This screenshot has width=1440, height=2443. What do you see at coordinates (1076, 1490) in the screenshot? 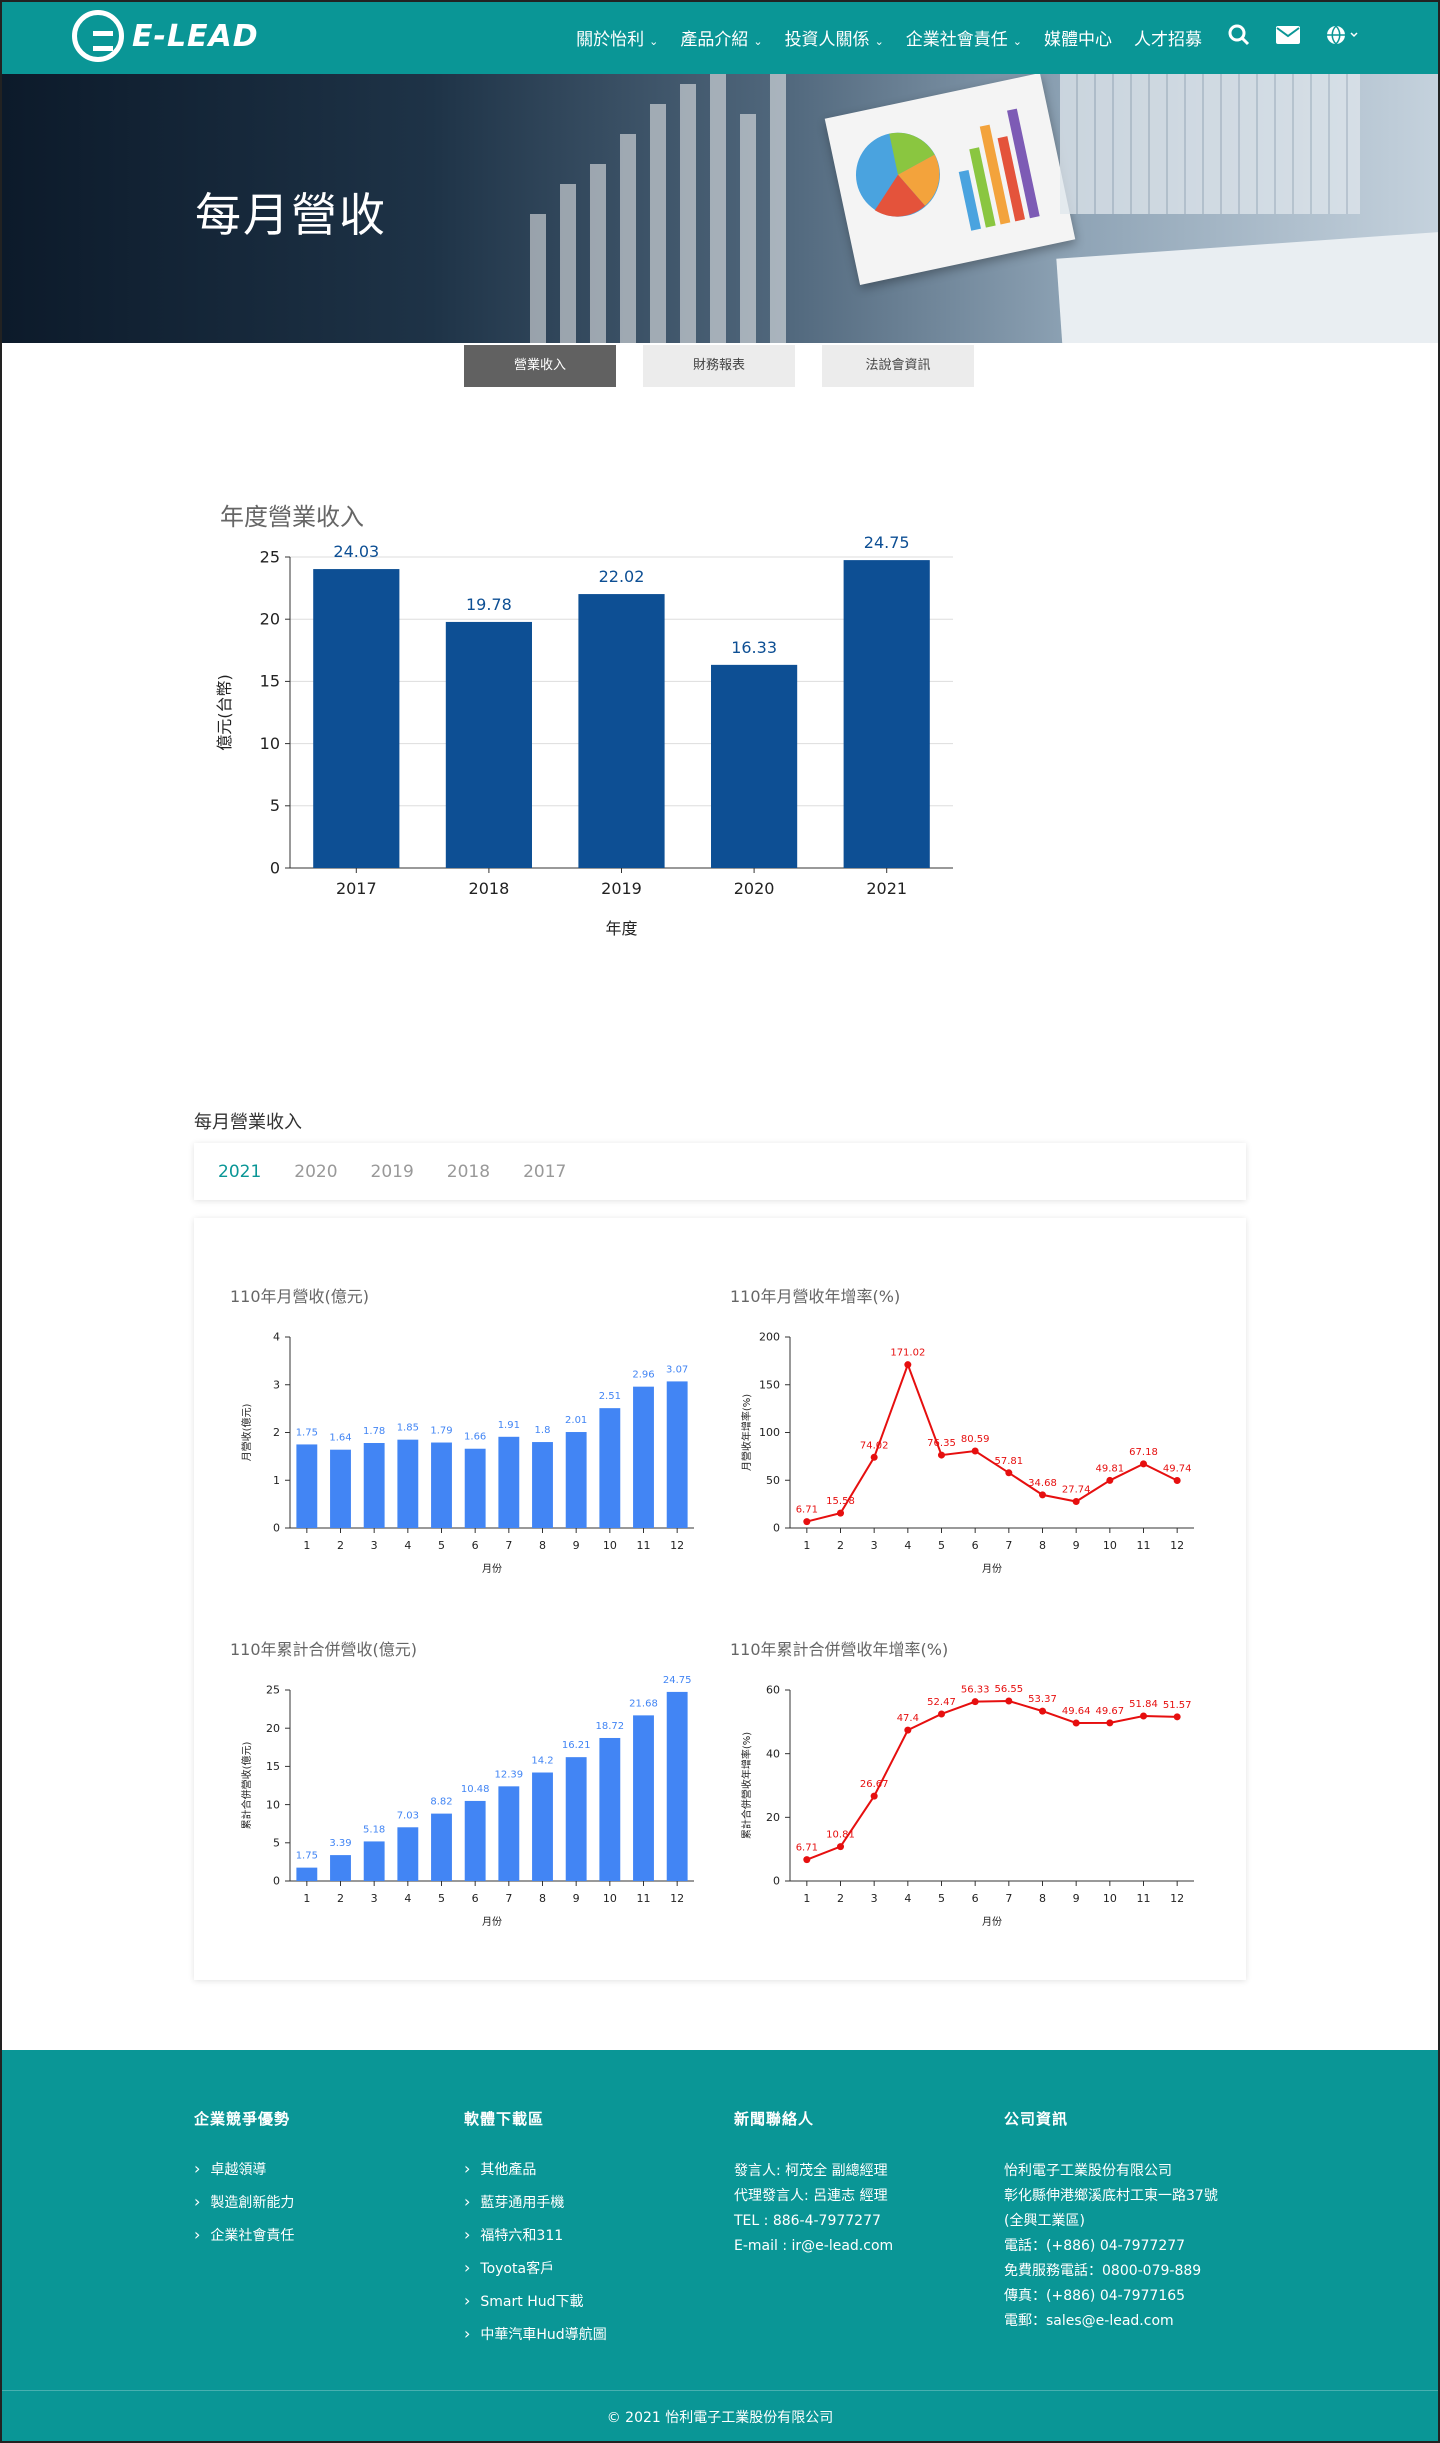
I see `data-label: 27.74` at bounding box center [1076, 1490].